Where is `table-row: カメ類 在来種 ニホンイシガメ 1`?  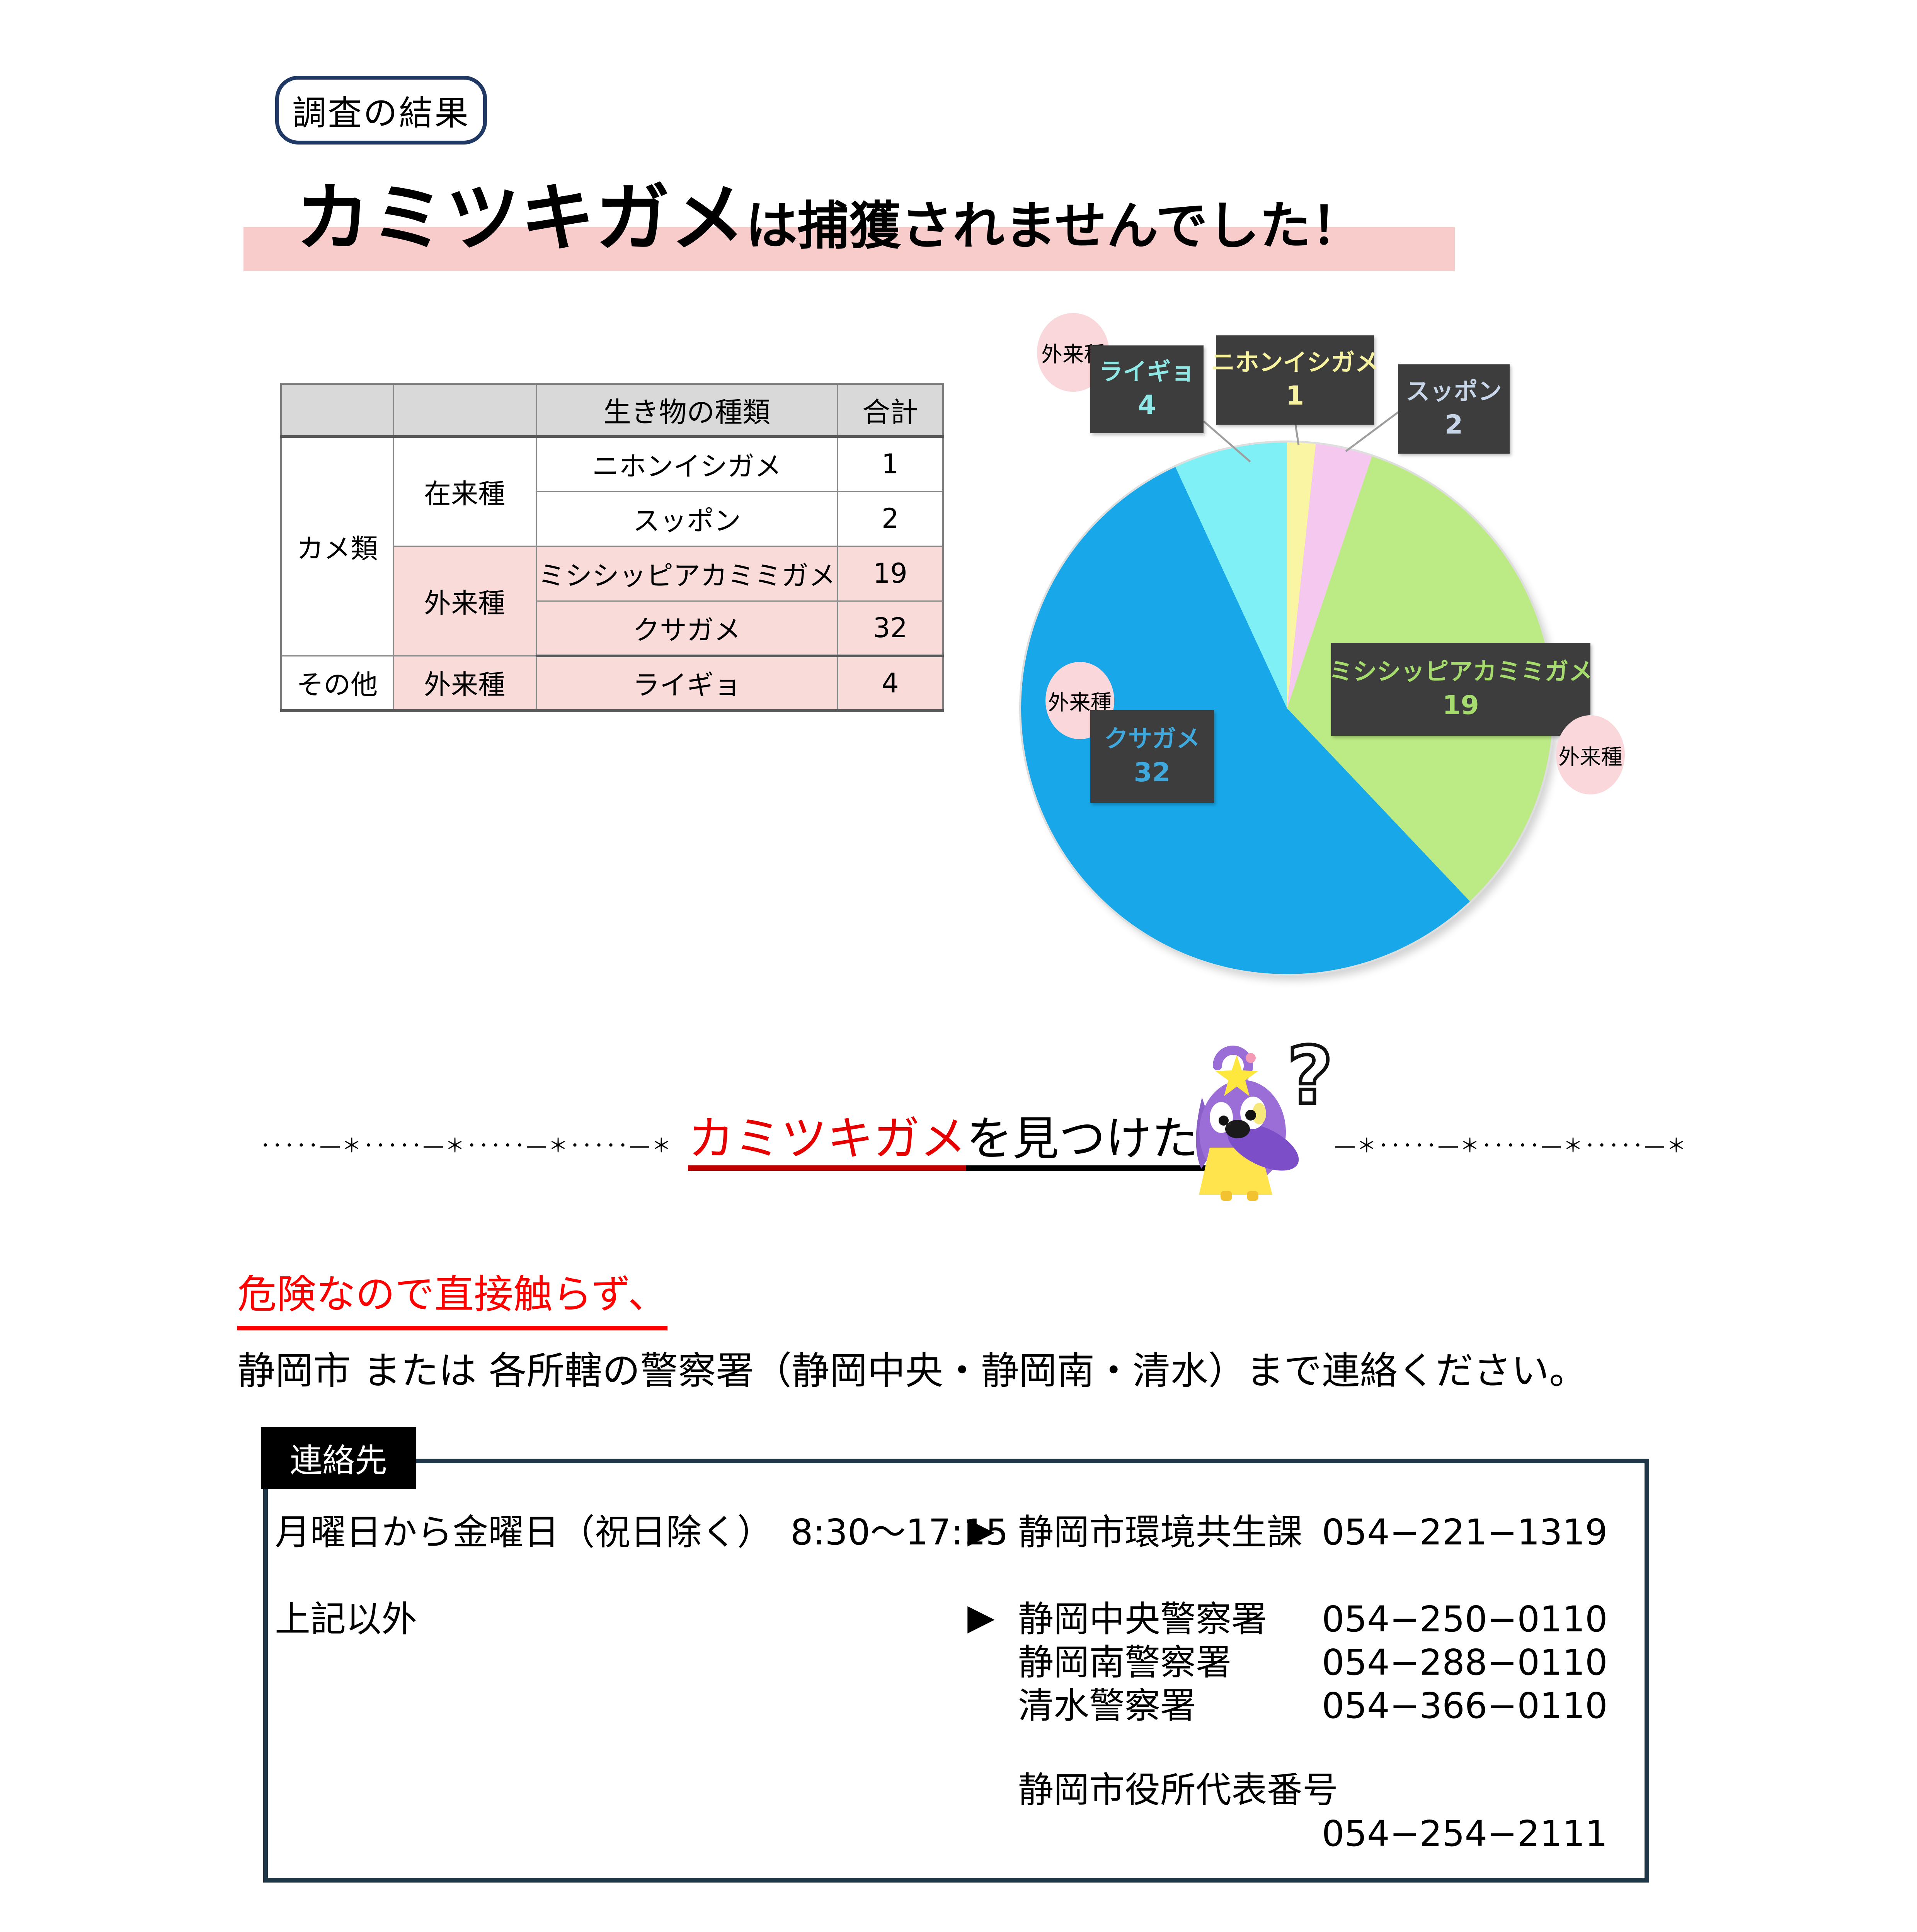
table-row: カメ類 在来種 ニホンイシガメ 1 is located at coordinates (612, 546).